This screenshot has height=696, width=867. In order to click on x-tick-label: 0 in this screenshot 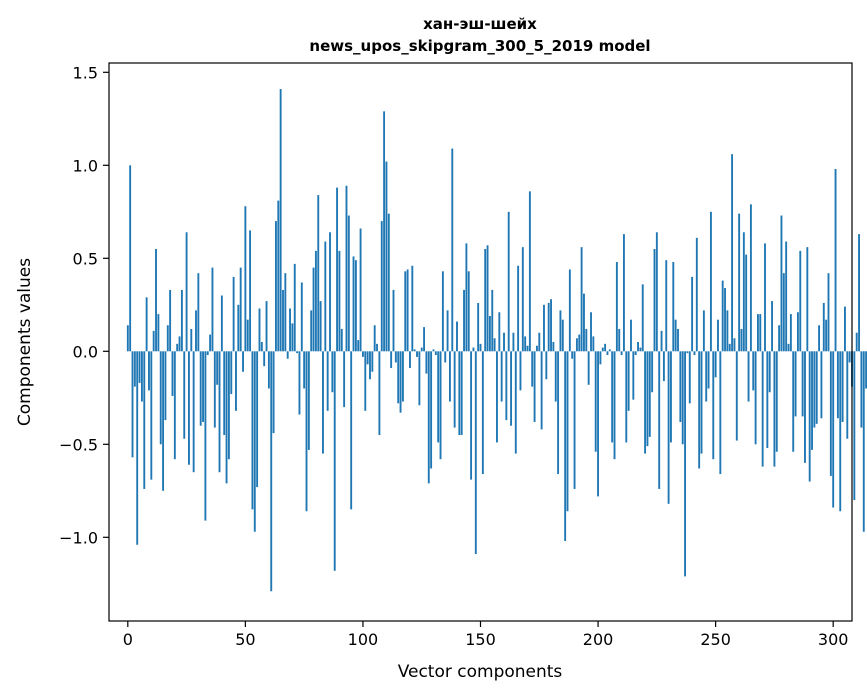, I will do `click(128, 639)`.